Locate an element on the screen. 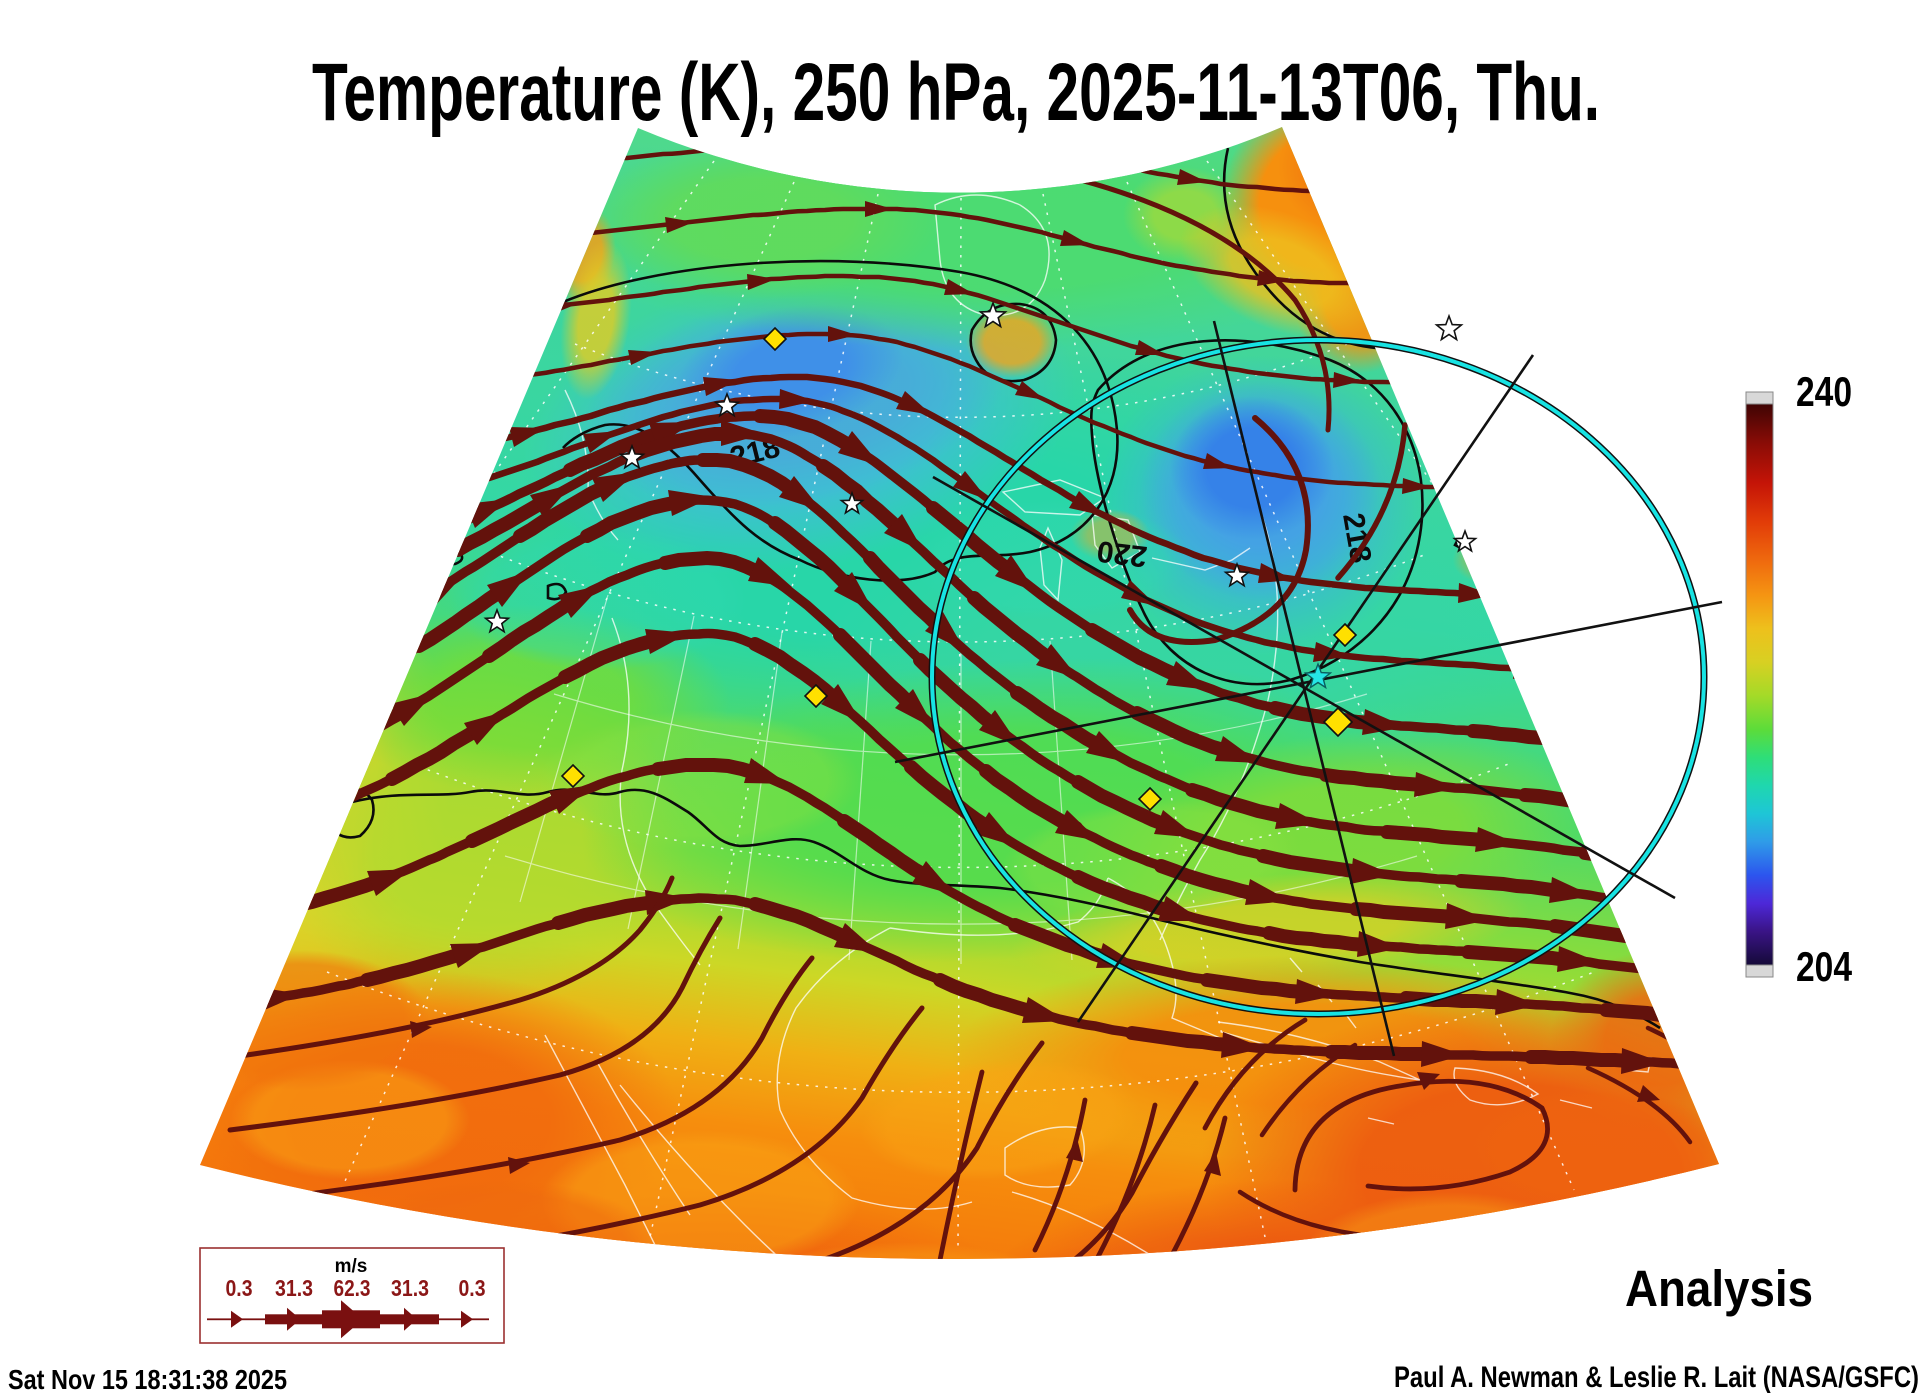 This screenshot has height=1399, width=1926. svg-text: 220 is located at coordinates (1122, 553).